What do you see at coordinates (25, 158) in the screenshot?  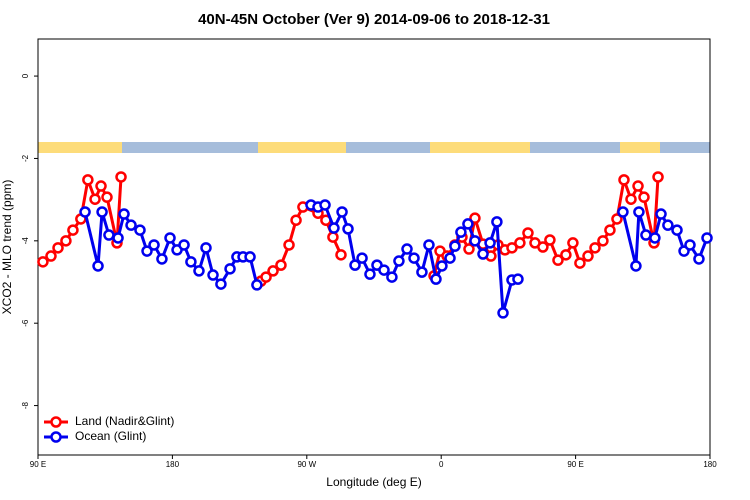 I see `y-tick-label: -2` at bounding box center [25, 158].